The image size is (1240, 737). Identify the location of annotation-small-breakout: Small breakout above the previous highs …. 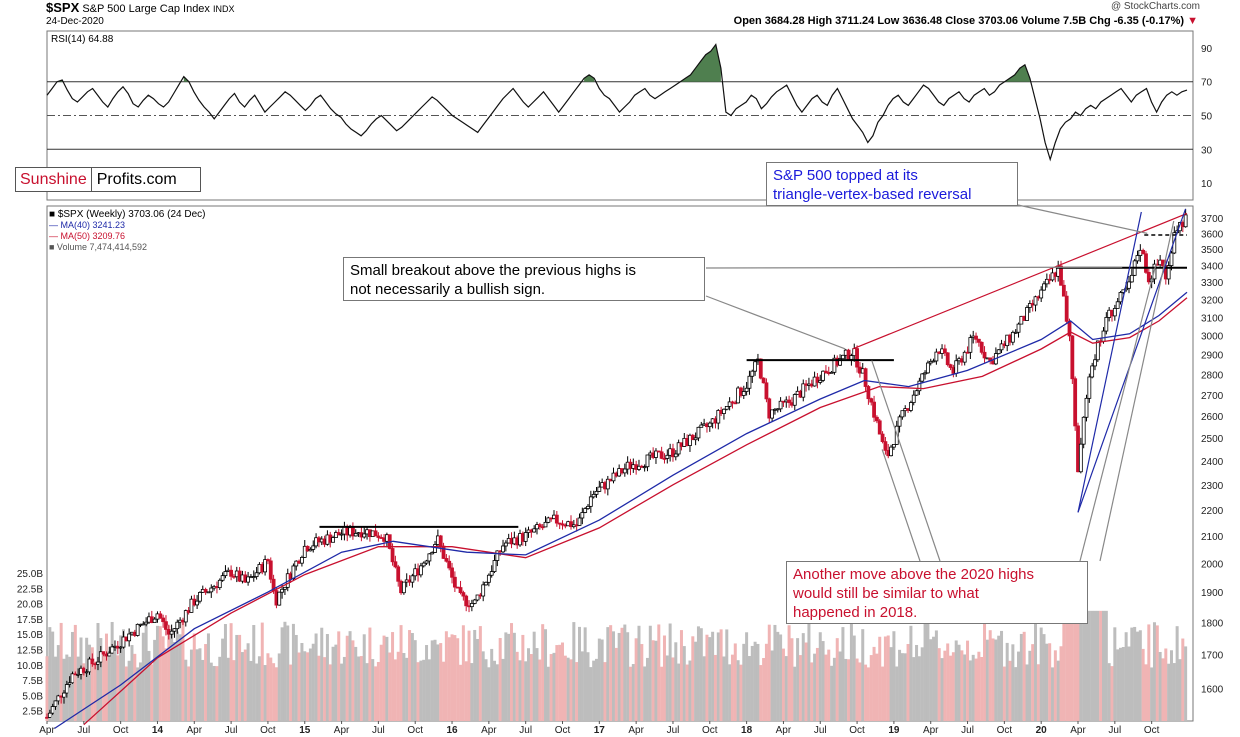
(524, 279).